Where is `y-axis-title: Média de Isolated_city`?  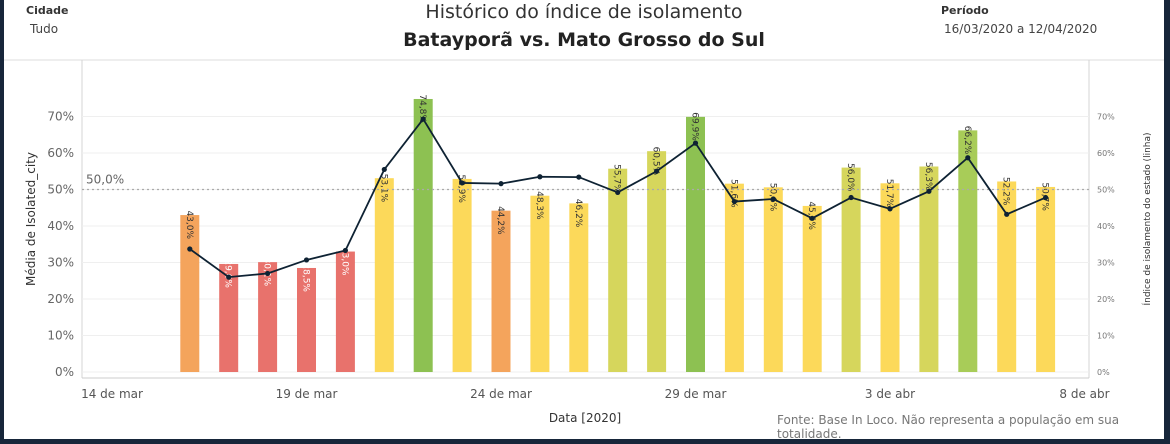 y-axis-title: Média de Isolated_city is located at coordinates (31, 219).